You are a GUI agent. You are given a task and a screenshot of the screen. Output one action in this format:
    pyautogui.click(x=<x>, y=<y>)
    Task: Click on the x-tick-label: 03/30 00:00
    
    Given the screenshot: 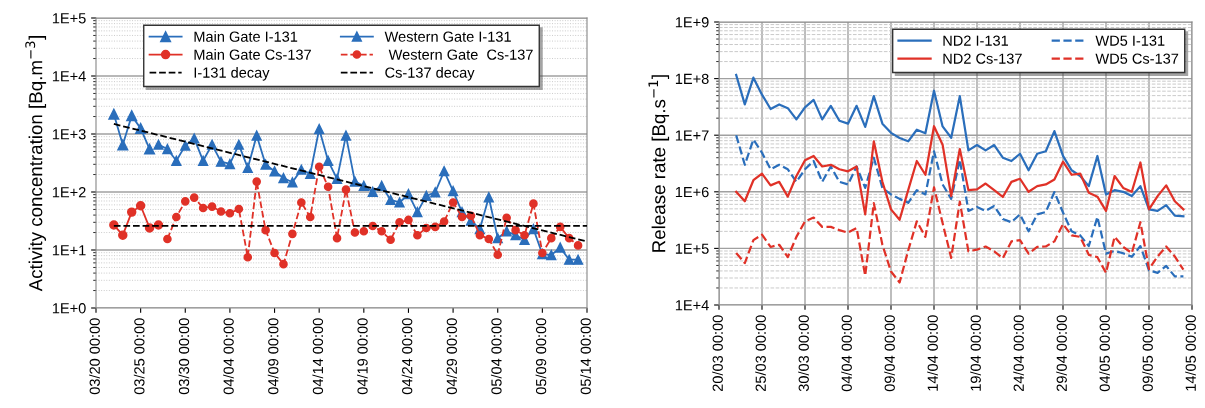 What is the action you would take?
    pyautogui.click(x=184, y=356)
    